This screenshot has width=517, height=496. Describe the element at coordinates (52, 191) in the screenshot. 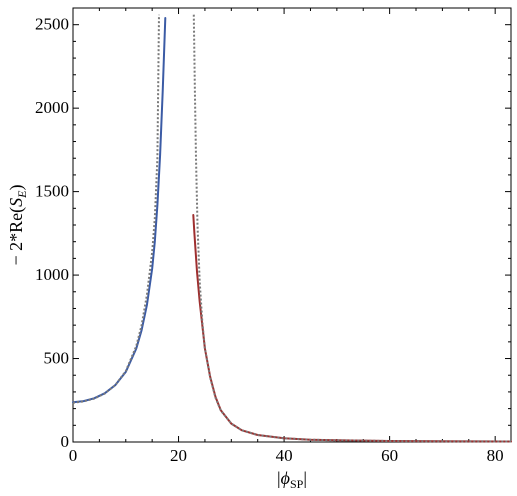

I see `y-tick-label: 1500` at that location.